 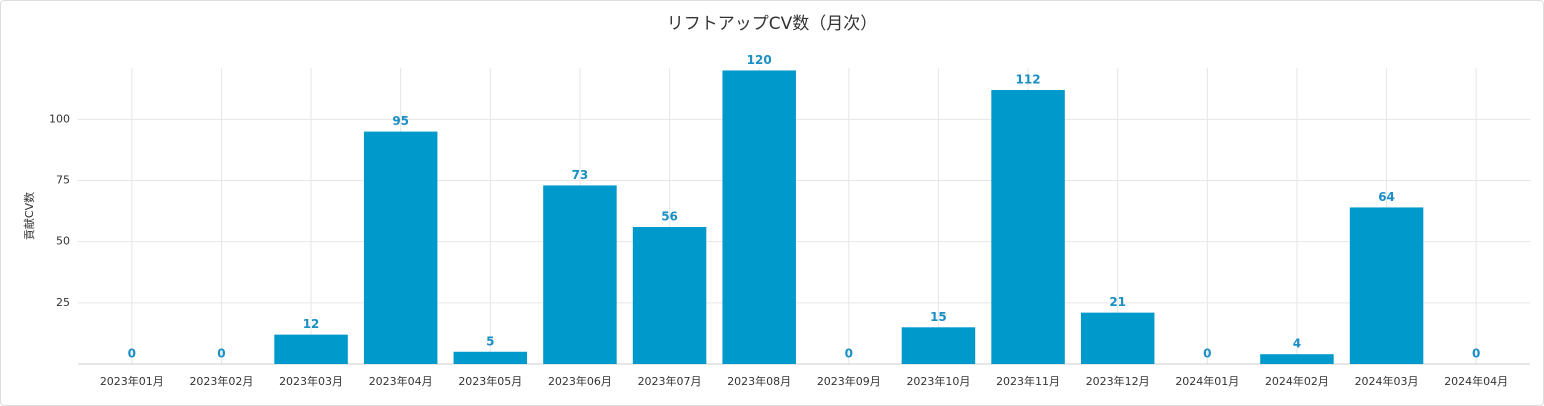 What do you see at coordinates (59, 118) in the screenshot?
I see `y-tick-label: 100` at bounding box center [59, 118].